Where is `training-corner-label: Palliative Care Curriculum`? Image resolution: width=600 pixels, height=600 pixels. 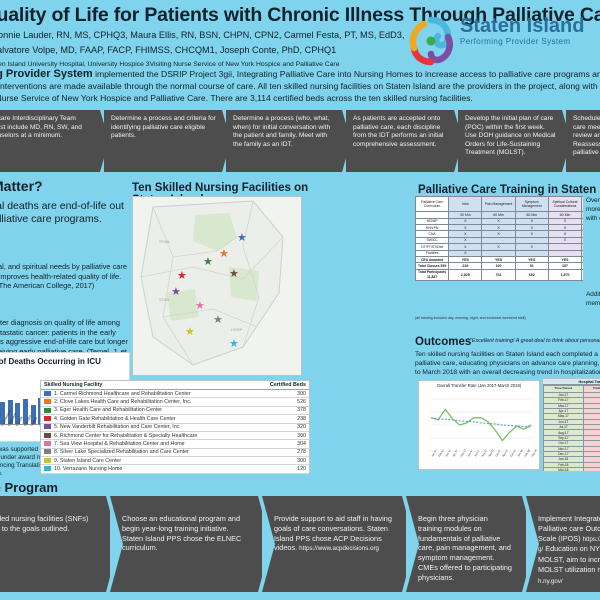
training-corner-label: Palliative Care Curriculum is located at coordinates (432, 204).